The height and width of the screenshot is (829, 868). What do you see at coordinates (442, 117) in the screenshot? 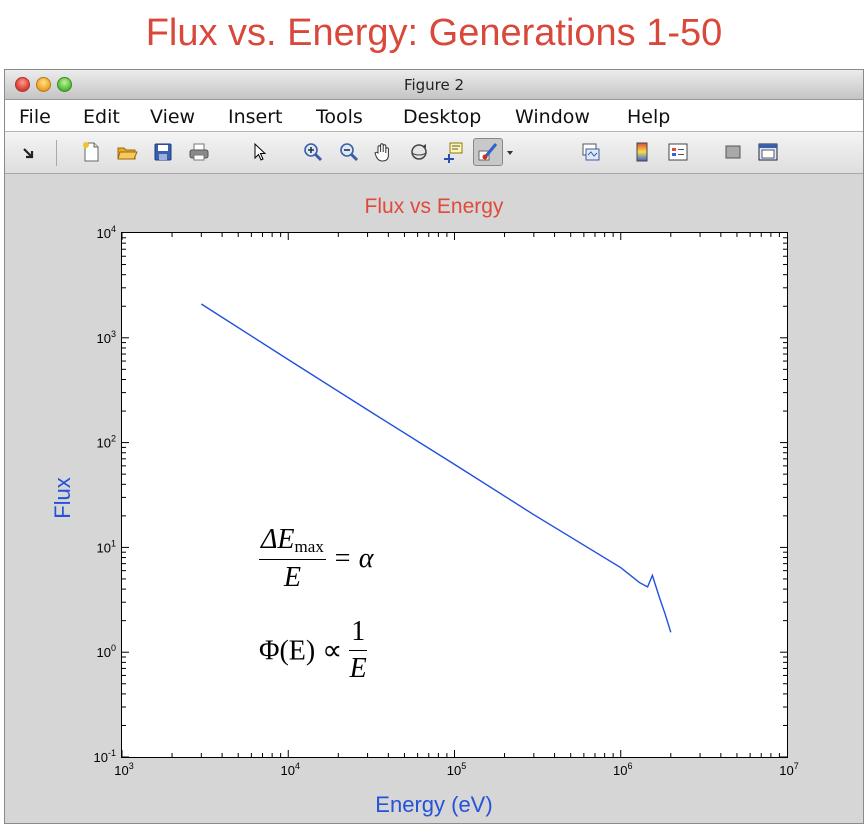
I see `menu-desktop: Desktop` at bounding box center [442, 117].